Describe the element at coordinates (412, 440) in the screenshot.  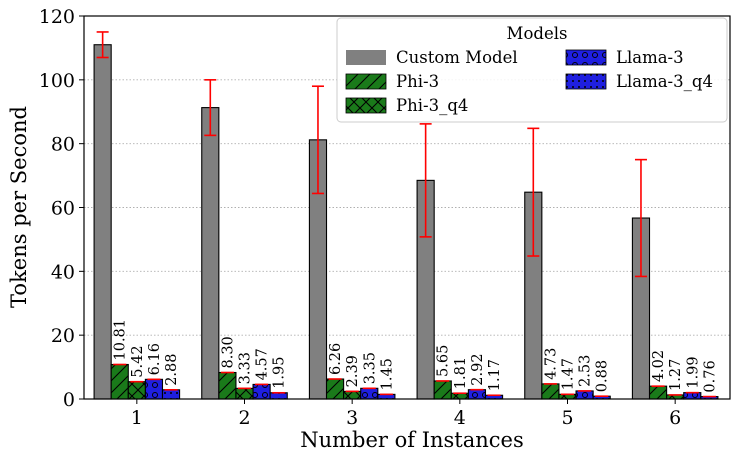
I see `x-axis-label: Number of Instances` at that location.